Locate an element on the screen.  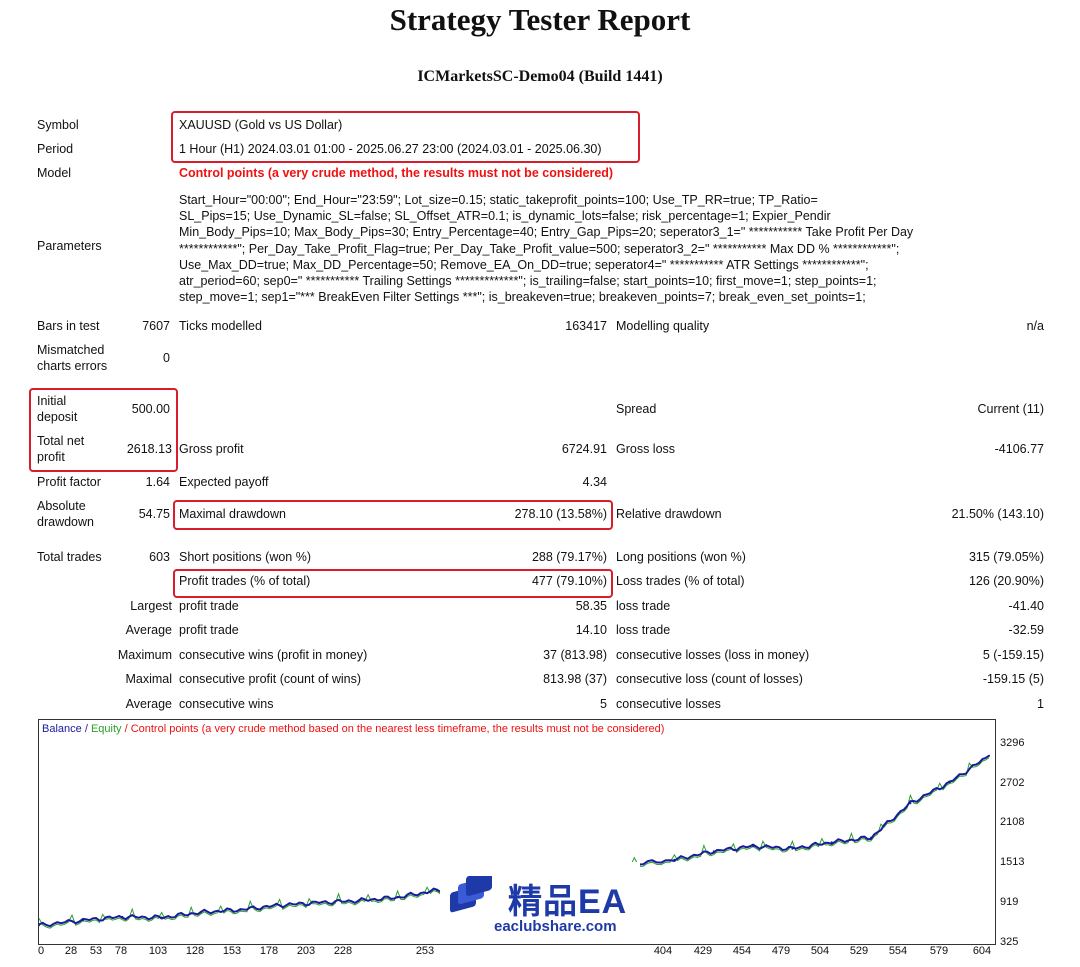
y-tick-label: 1513 is located at coordinates (1012, 862).